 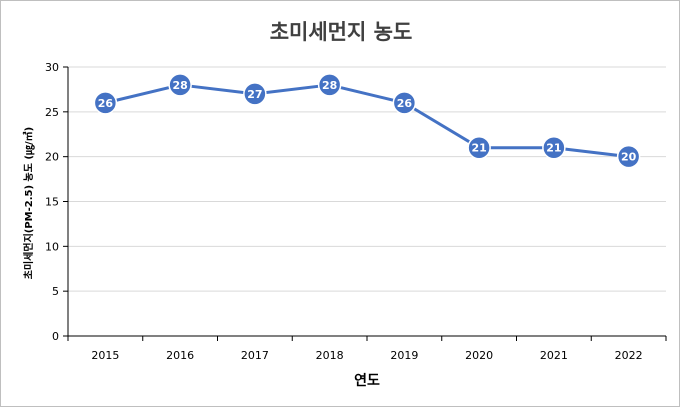 What do you see at coordinates (52, 112) in the screenshot?
I see `y-tick-label: 25` at bounding box center [52, 112].